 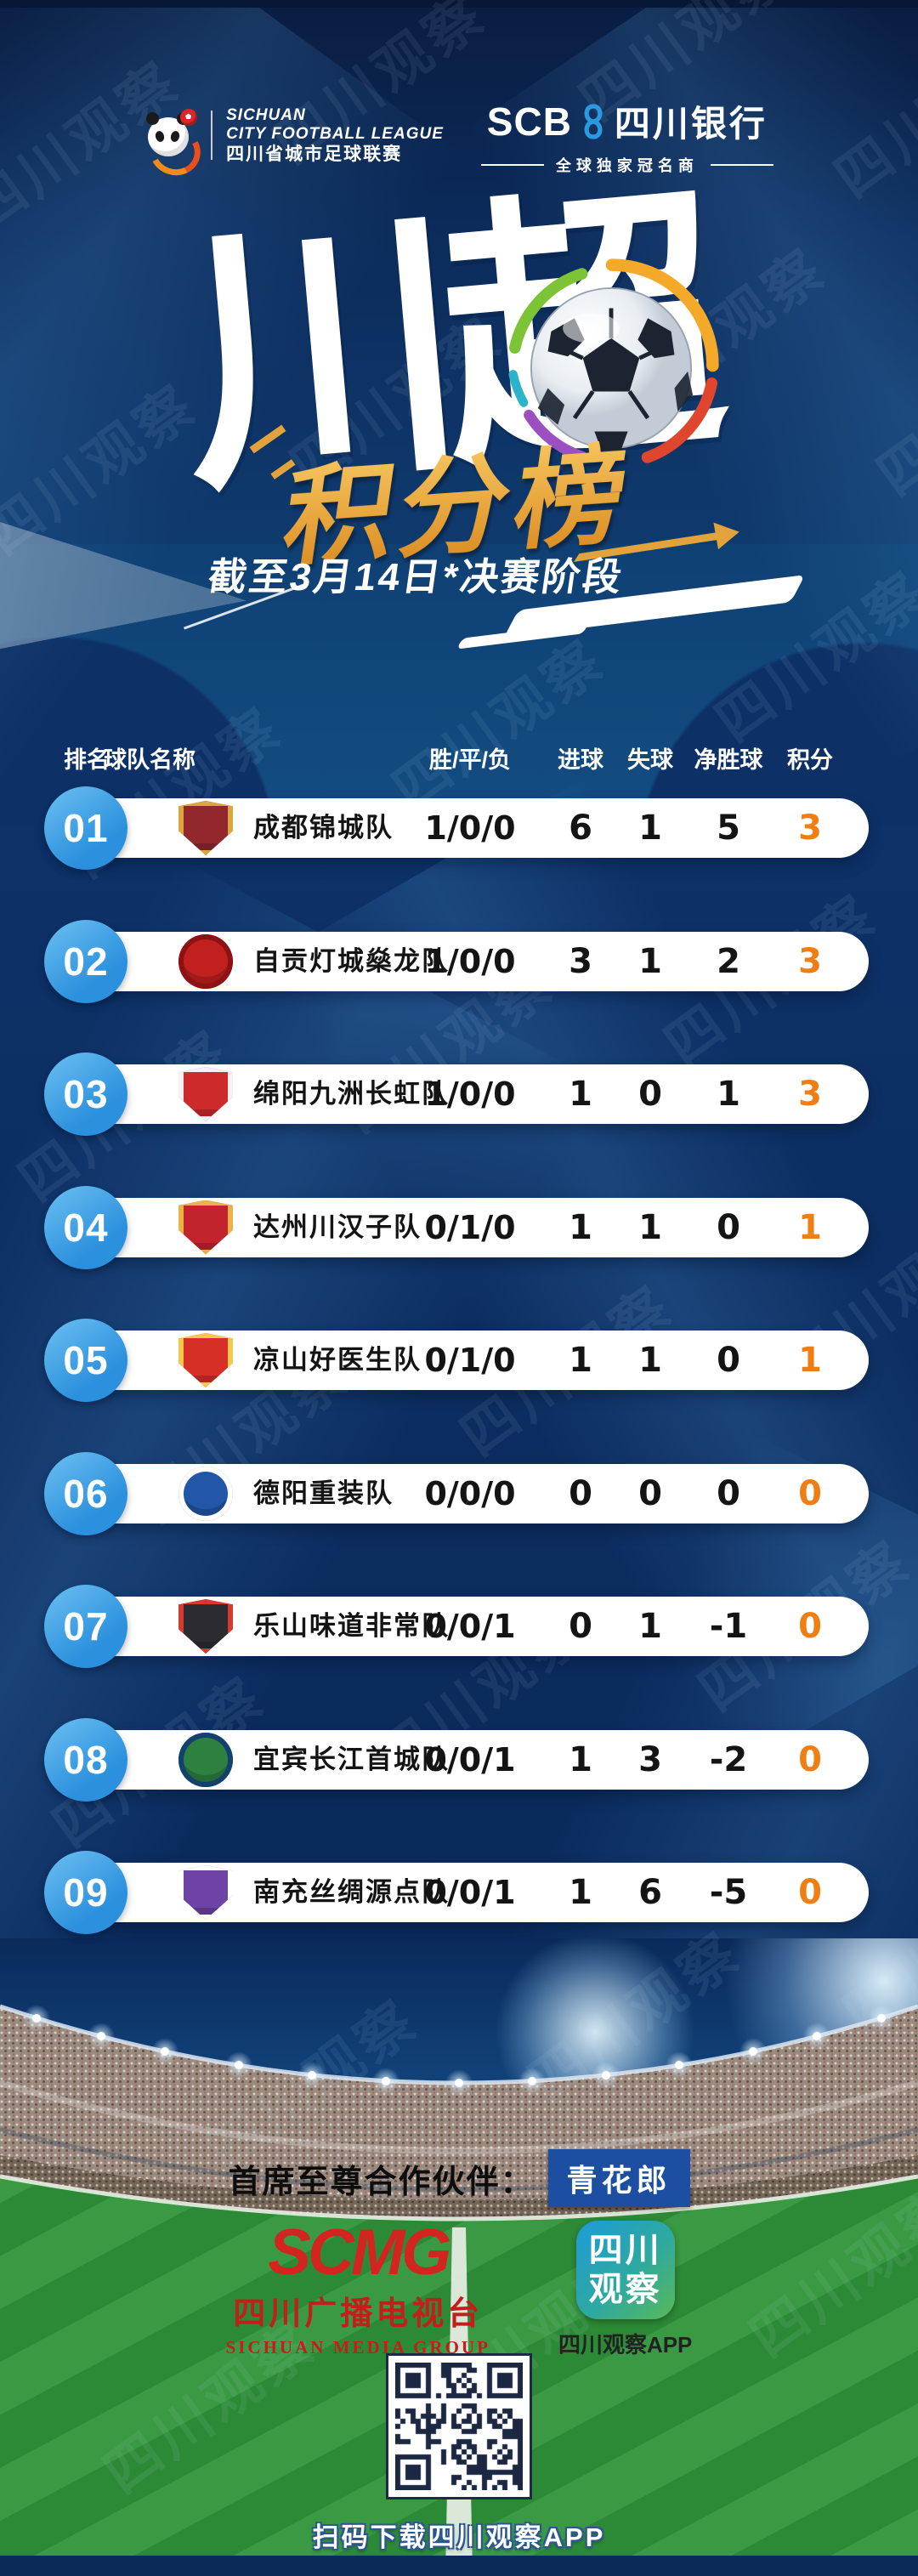 I want to click on qr-caption: 扫码下载四川观察APP, so click(x=459, y=2537).